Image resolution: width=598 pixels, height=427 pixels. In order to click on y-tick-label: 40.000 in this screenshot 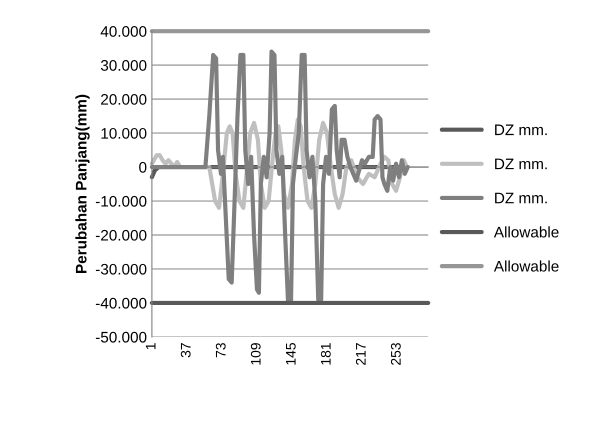, I will do `click(123, 31)`.